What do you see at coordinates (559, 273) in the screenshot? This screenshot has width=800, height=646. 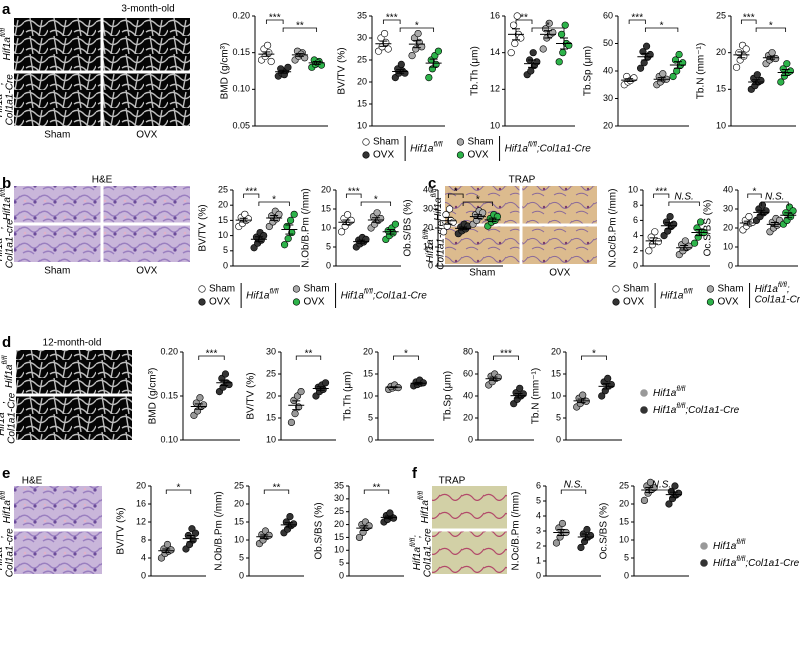 I see `column-label: OVX` at bounding box center [559, 273].